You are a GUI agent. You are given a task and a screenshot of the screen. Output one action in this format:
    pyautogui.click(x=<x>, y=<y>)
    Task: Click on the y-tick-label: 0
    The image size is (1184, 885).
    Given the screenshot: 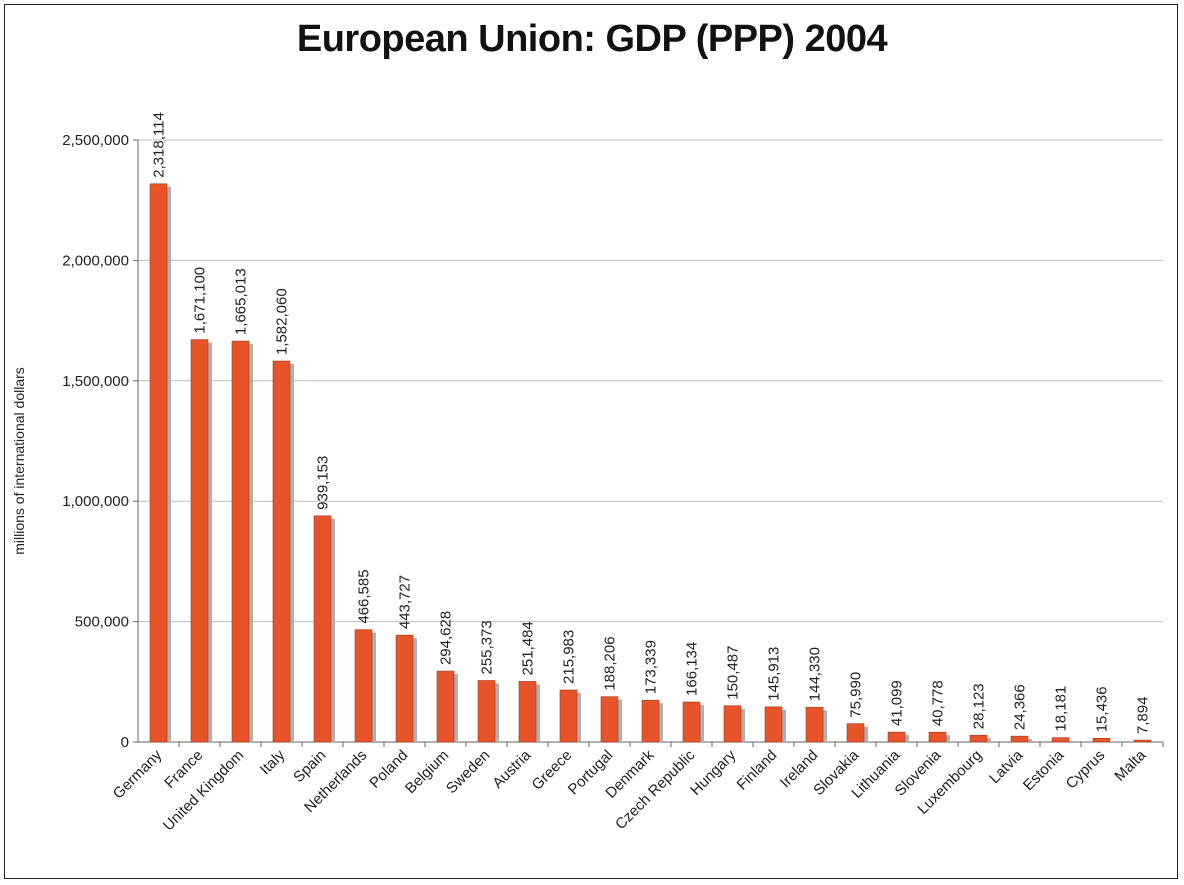 What is the action you would take?
    pyautogui.click(x=125, y=742)
    